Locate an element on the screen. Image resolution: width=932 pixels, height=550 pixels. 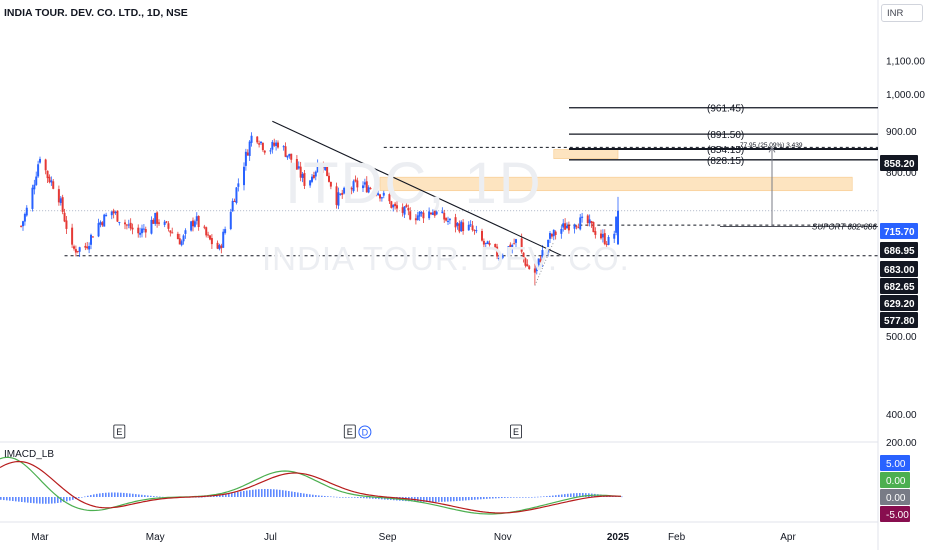
support-label: SUPORT 682-686 is located at coordinates (844, 227).